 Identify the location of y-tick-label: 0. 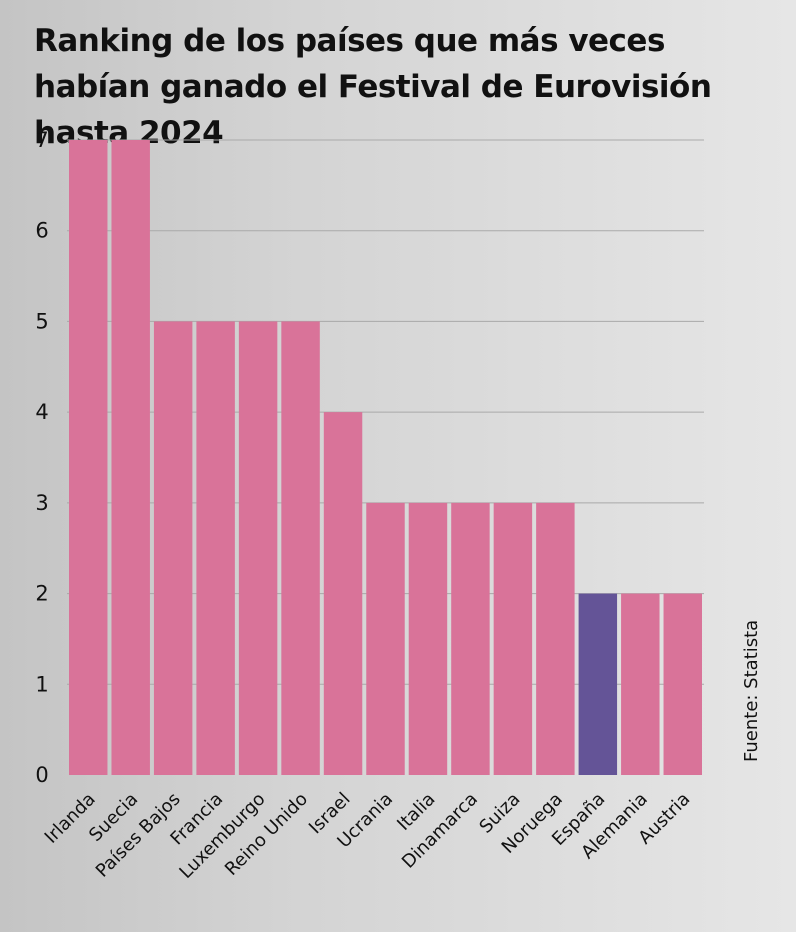
(41, 775).